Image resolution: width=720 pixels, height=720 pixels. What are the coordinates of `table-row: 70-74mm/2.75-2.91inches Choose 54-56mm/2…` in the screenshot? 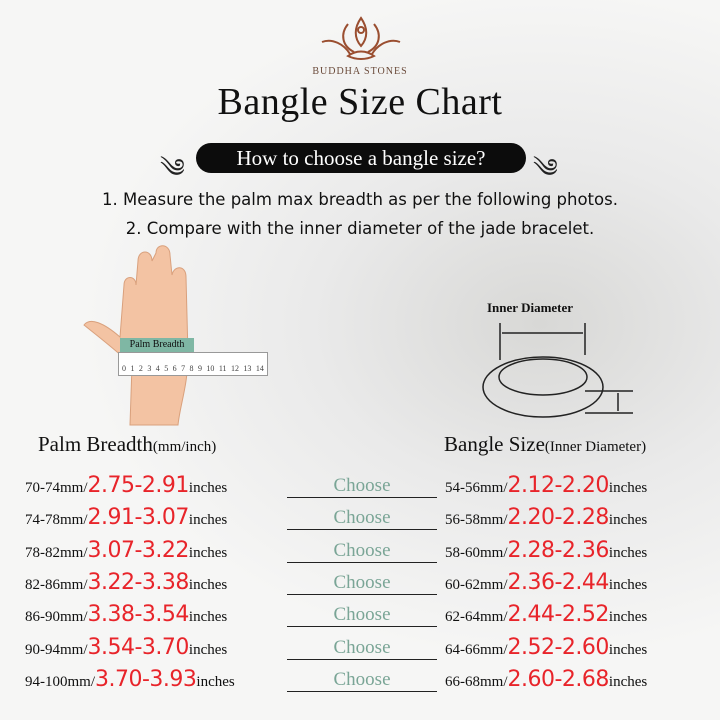 It's located at (360, 488).